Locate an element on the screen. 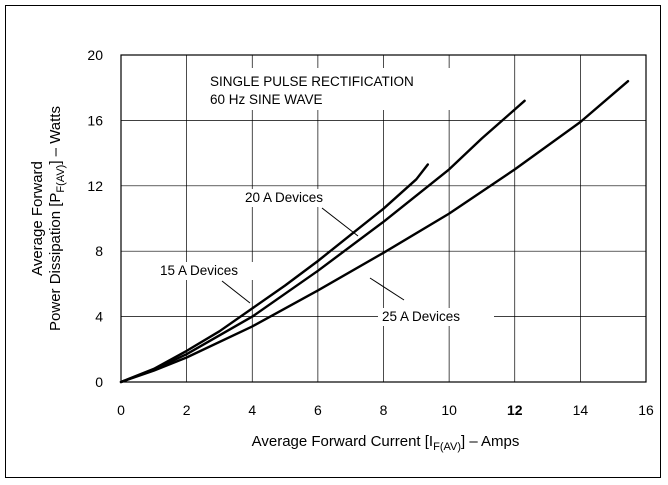  x-axis-label: Average Forward Current [IF(AV)] – Amps is located at coordinates (386, 443).